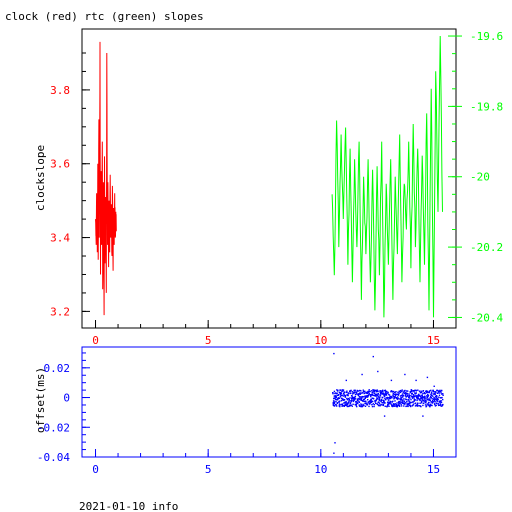  I want to click on offset-series, so click(388, 403).